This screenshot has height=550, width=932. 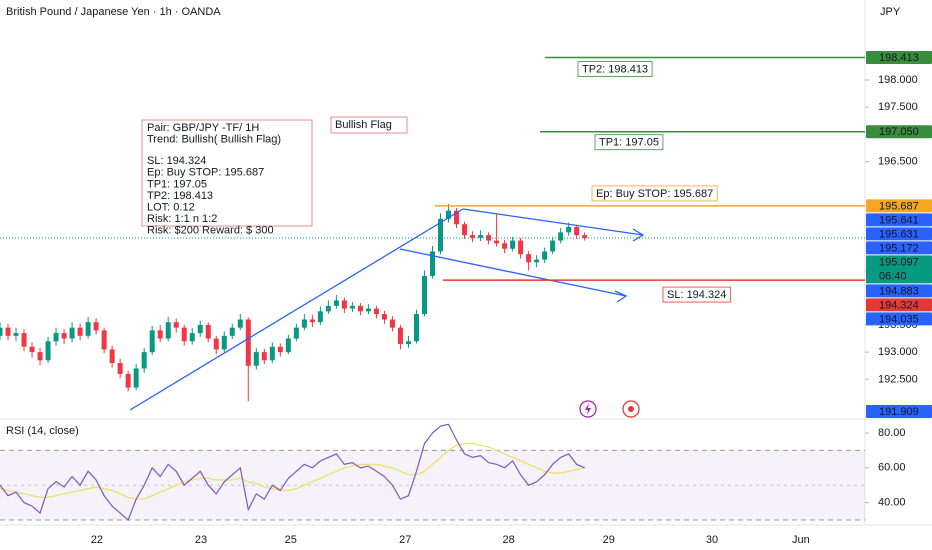 I want to click on y-tick-label: 196.500, so click(x=898, y=162).